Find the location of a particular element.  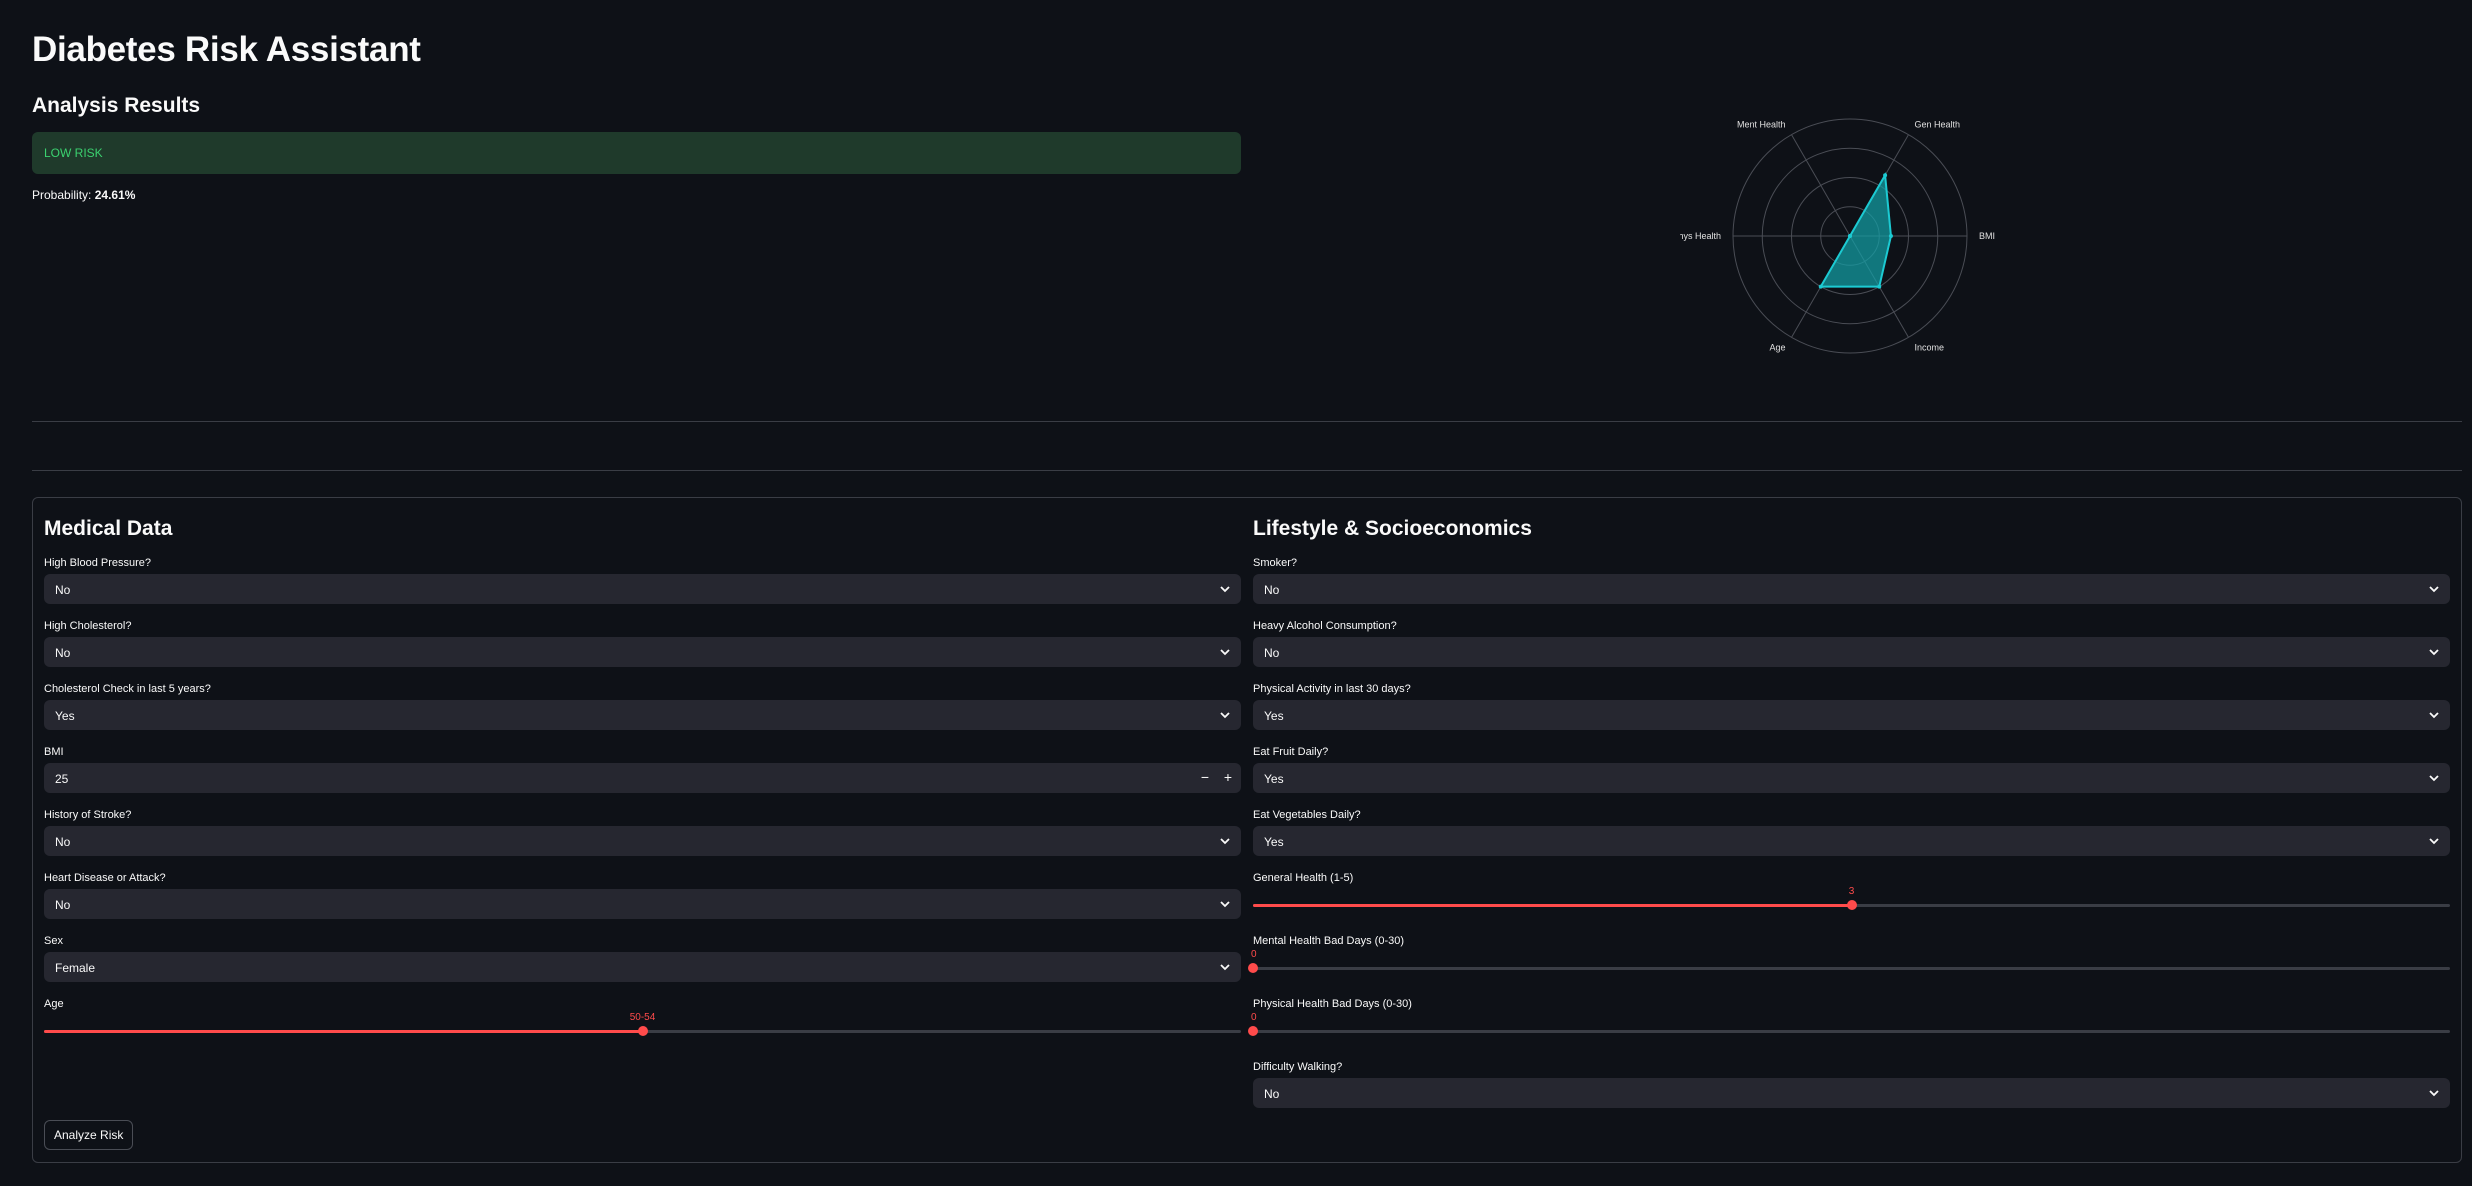

field-label: Physical Health Bad Days (0-30) is located at coordinates (1332, 1004).